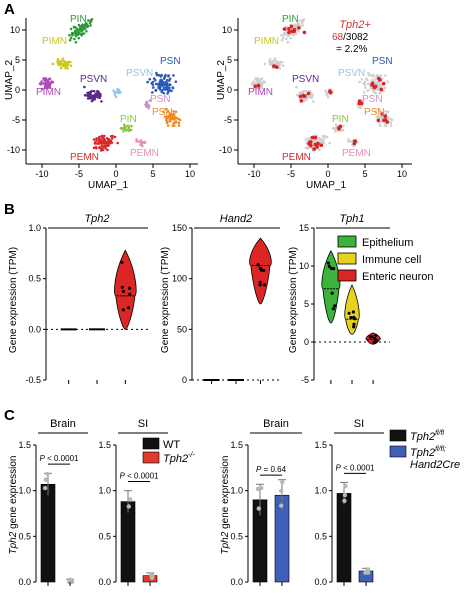  I want to click on bar-y-tick-label: 1.5, so click(320, 445).